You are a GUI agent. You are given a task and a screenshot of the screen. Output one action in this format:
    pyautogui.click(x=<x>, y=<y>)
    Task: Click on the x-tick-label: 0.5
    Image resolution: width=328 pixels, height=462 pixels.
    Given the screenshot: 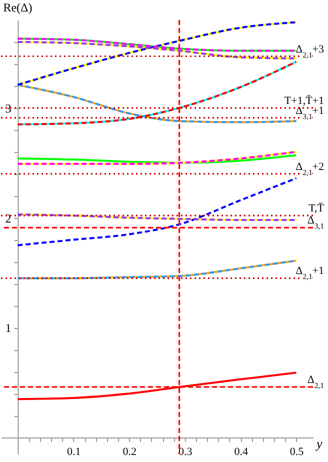 What is the action you would take?
    pyautogui.click(x=297, y=452)
    